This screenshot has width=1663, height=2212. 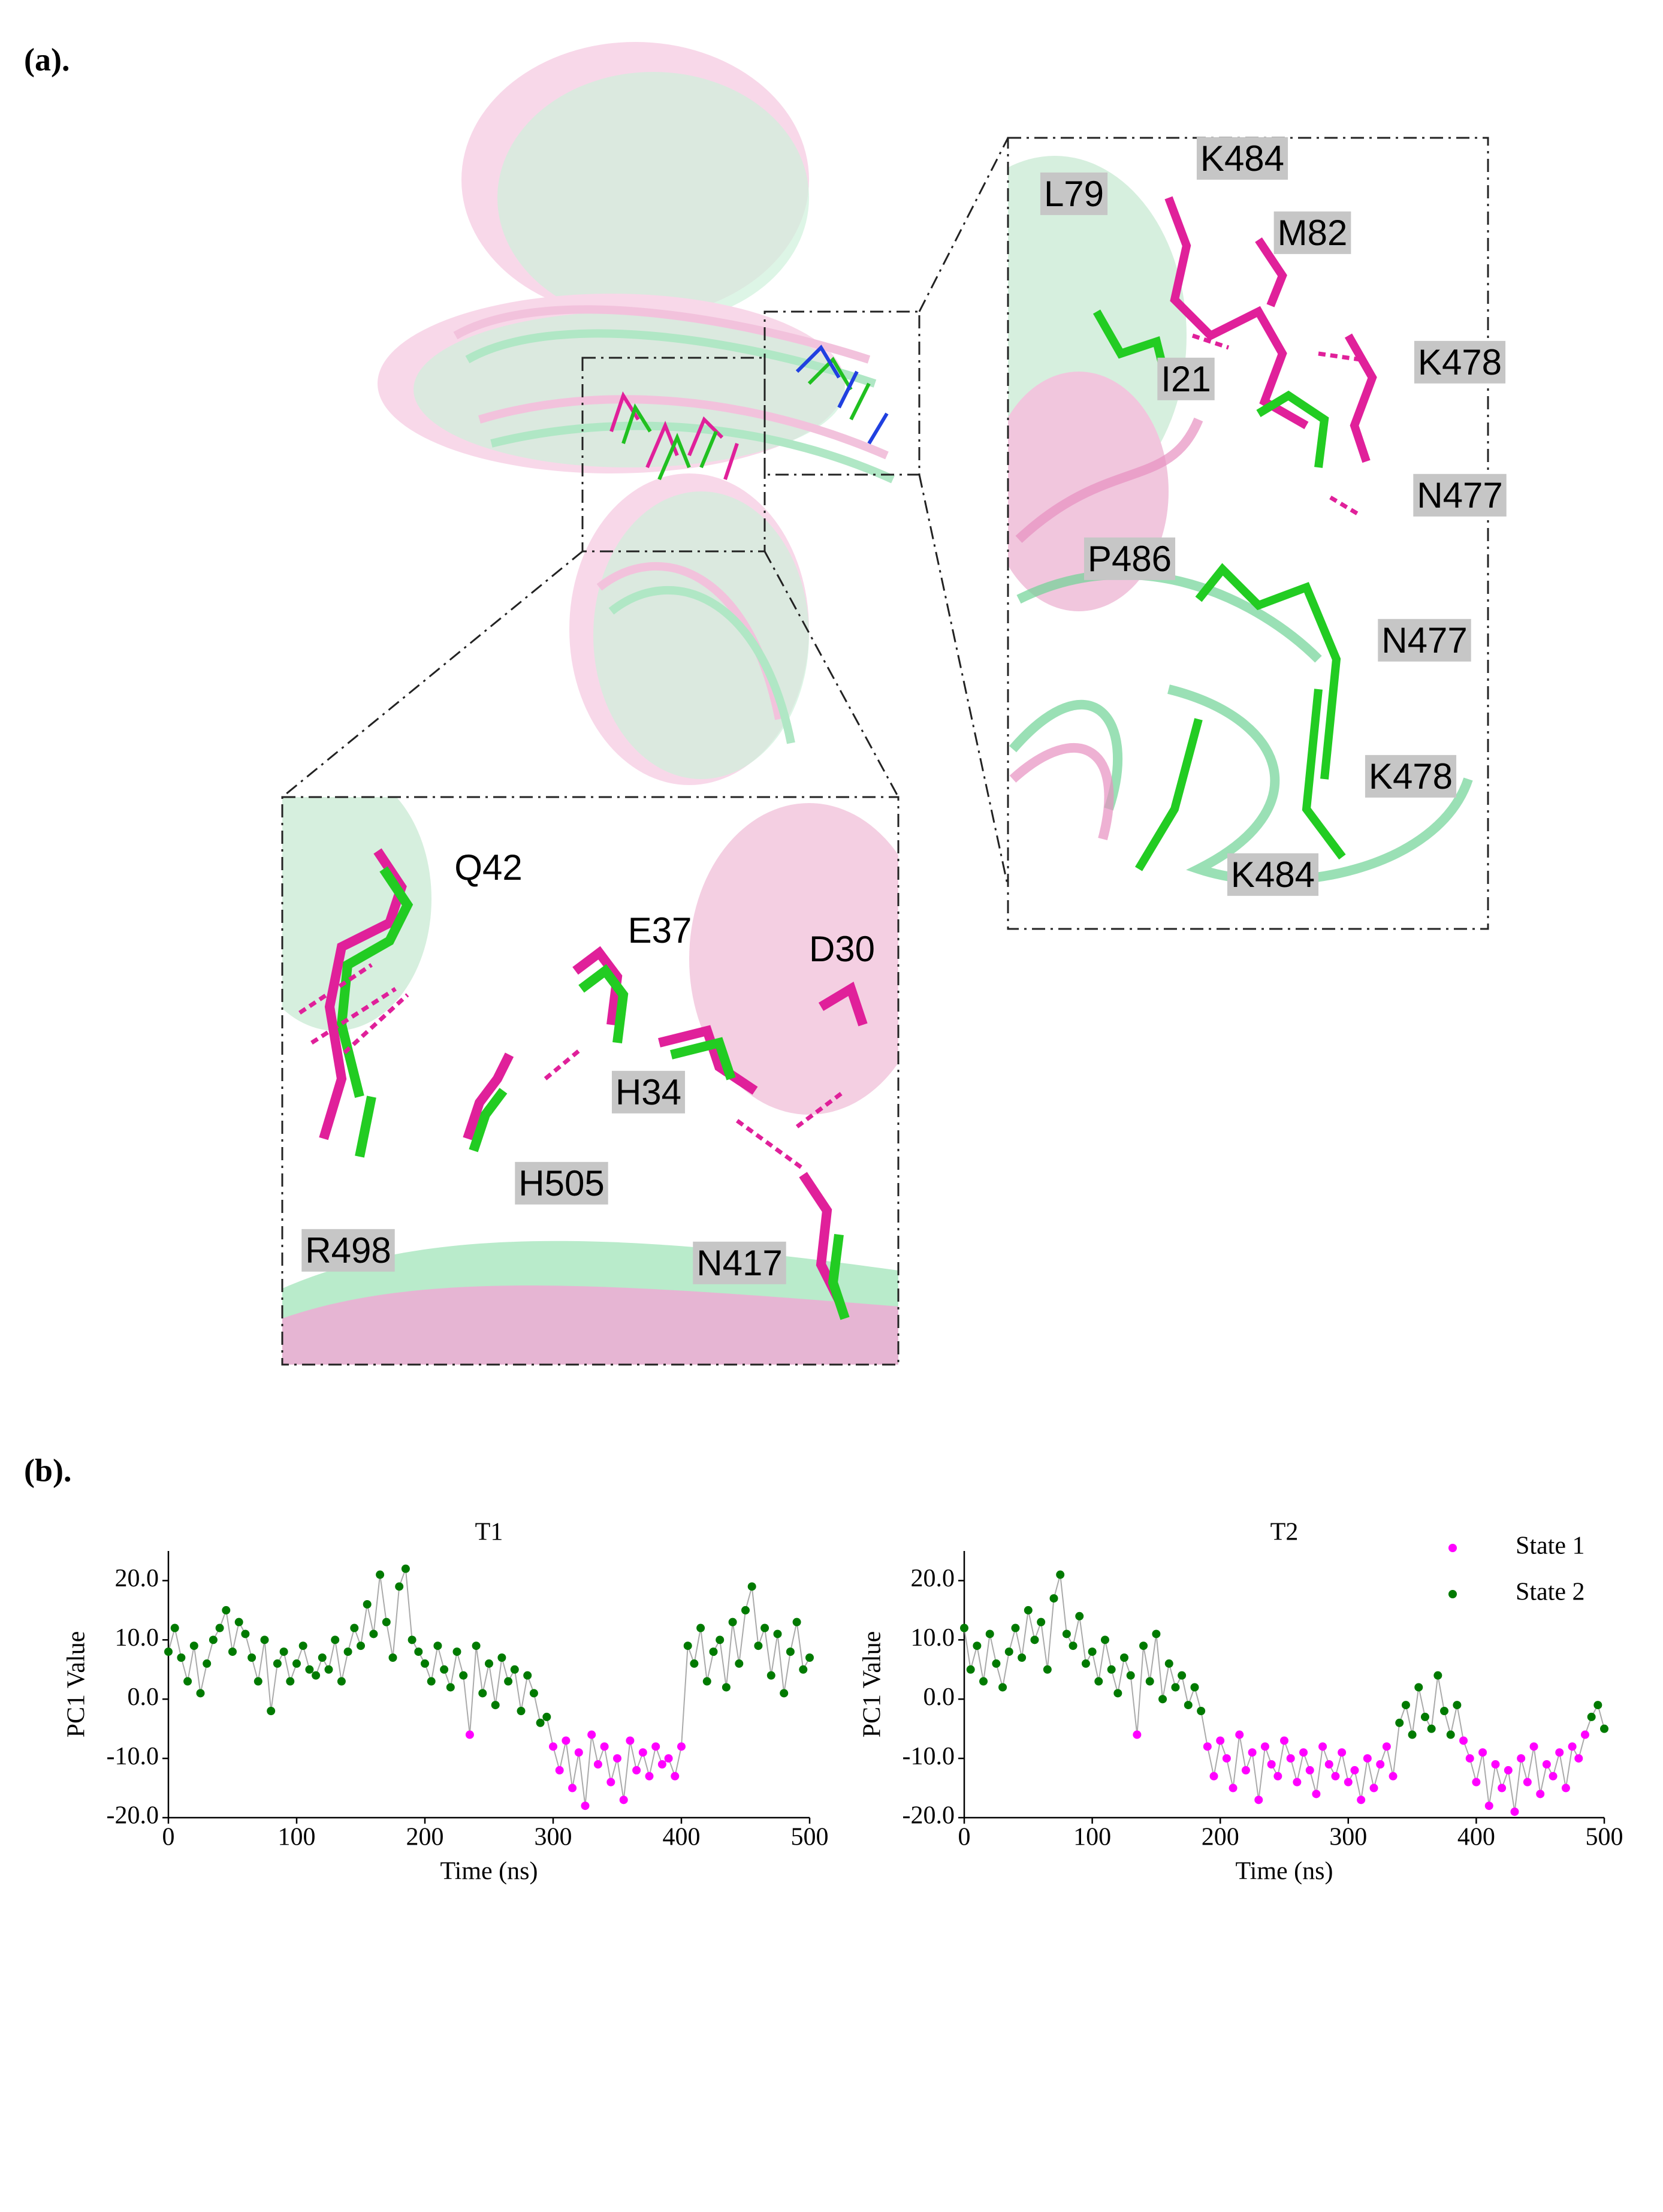 I want to click on protein-overview, so click(x=636, y=413).